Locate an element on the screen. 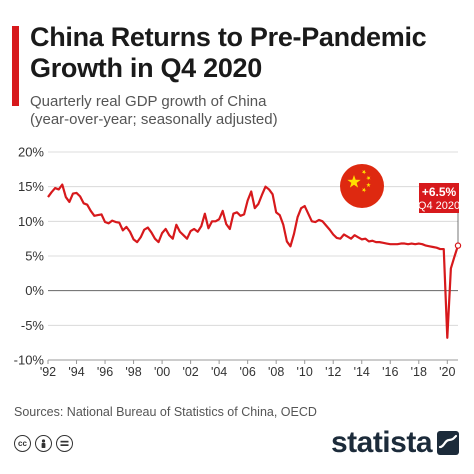 Image resolution: width=474 pixels, height=474 pixels. annotation-layer: +6.5%Q4 2020 is located at coordinates (440, 216).